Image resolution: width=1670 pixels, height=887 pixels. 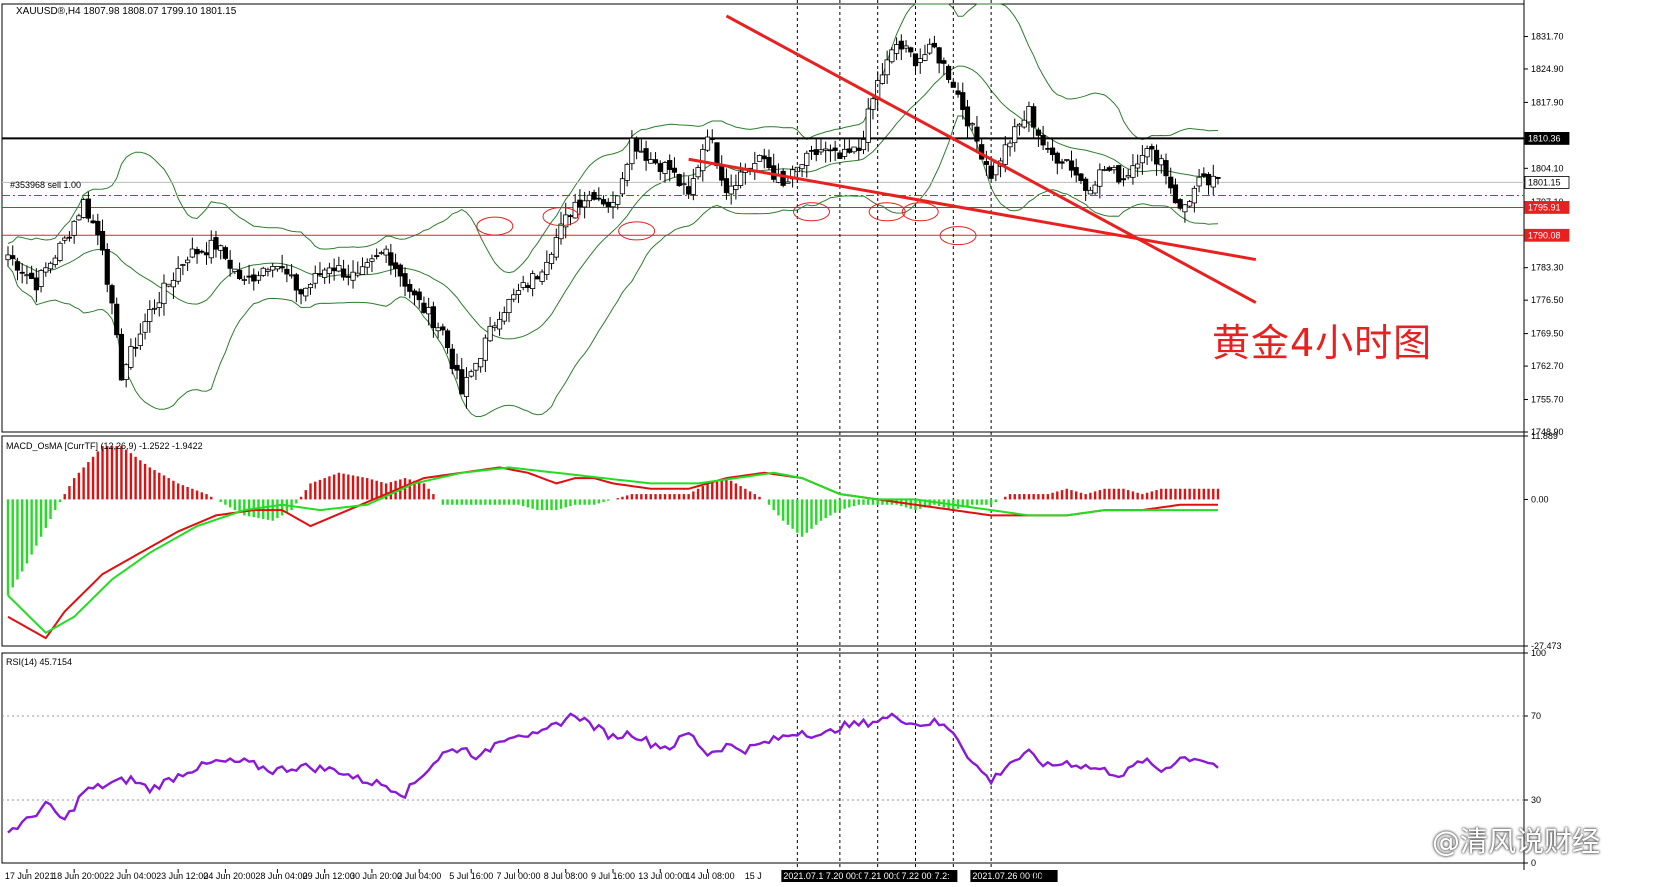 What do you see at coordinates (942, 876) in the screenshot?
I see `time-tick-label: 7.2:` at bounding box center [942, 876].